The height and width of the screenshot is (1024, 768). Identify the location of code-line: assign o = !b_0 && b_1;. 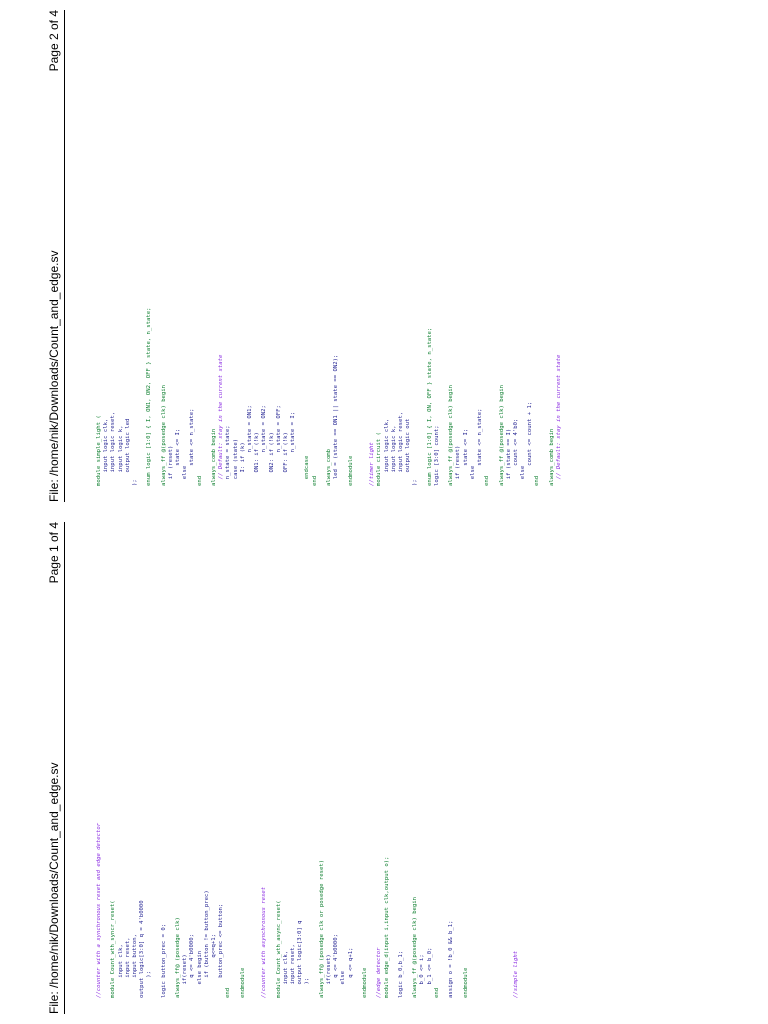
(451, 959).